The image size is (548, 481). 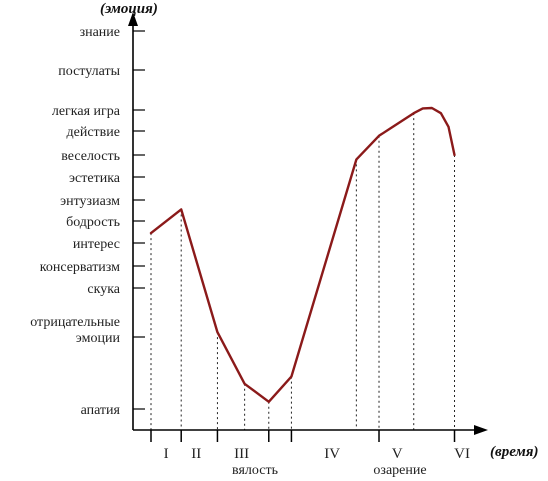 I want to click on y-axis-arrow-icon, so click(x=133, y=19).